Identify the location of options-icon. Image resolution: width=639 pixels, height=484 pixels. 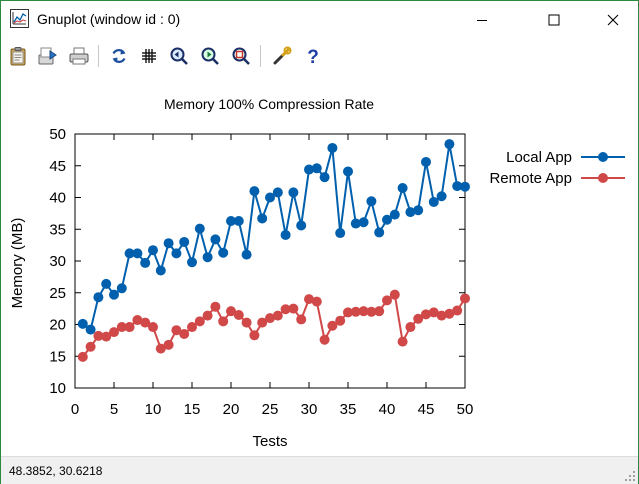
(282, 55).